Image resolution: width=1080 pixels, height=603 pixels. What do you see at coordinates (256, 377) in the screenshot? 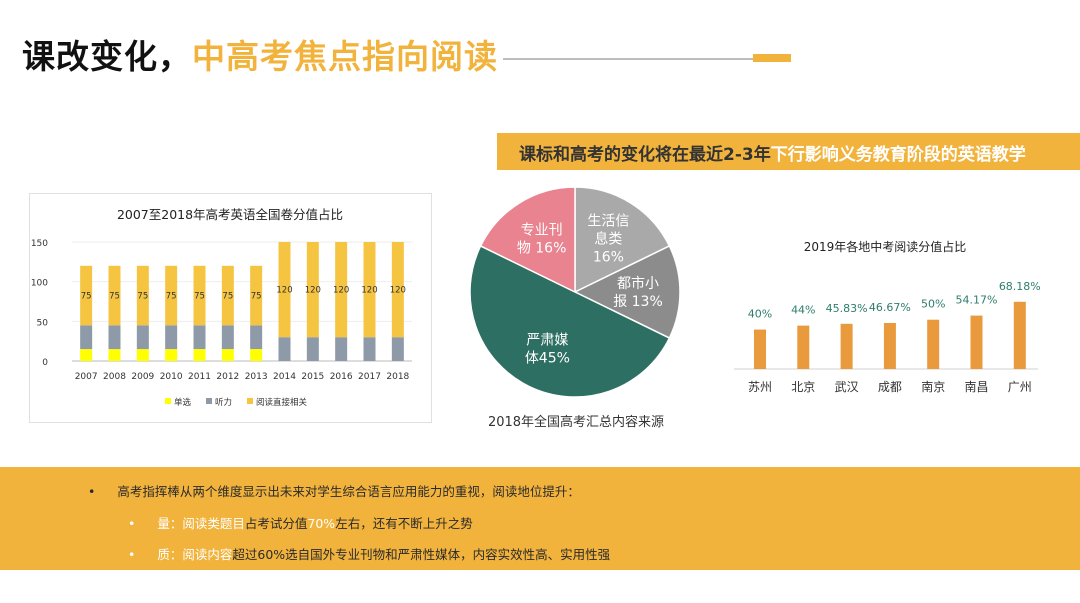
I see `x-tick-label: 2013` at bounding box center [256, 377].